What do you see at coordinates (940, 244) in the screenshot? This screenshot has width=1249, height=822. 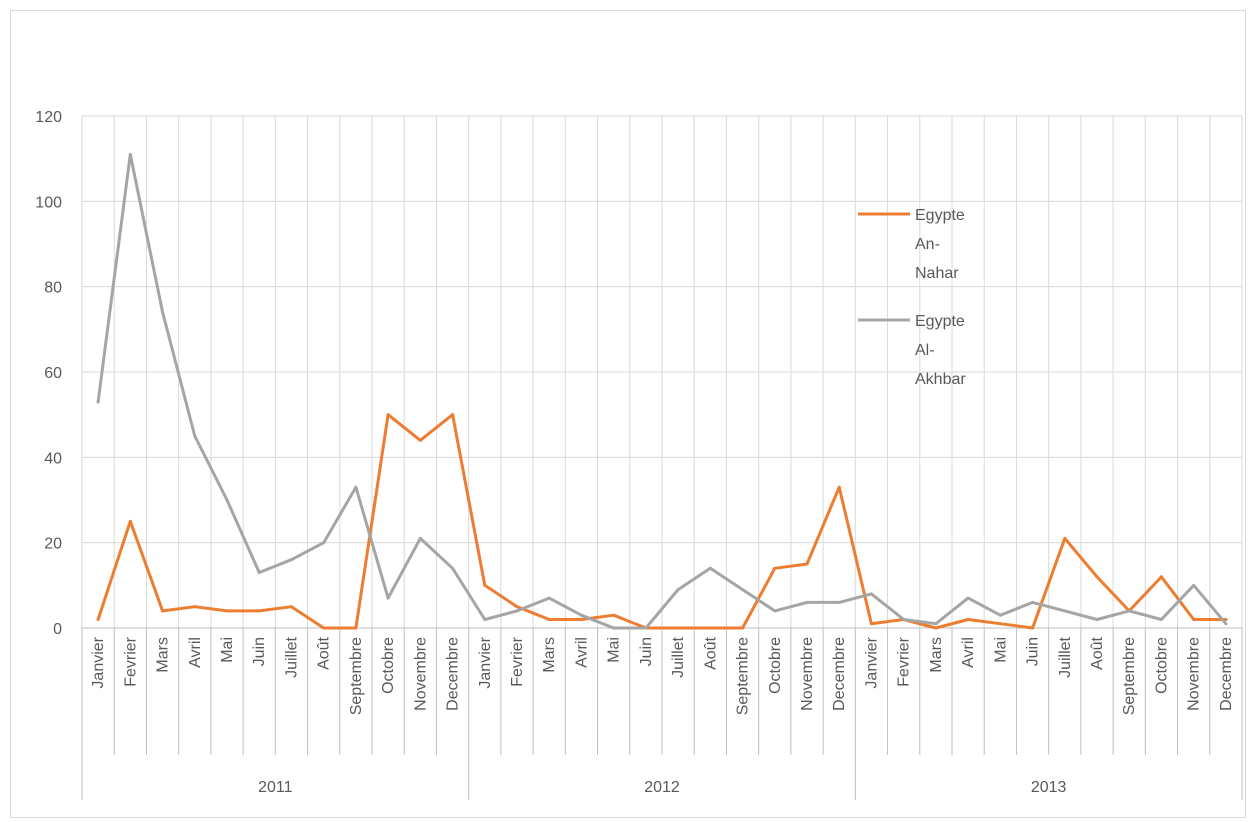 I see `legend-label: Egypte An-Nahar` at bounding box center [940, 244].